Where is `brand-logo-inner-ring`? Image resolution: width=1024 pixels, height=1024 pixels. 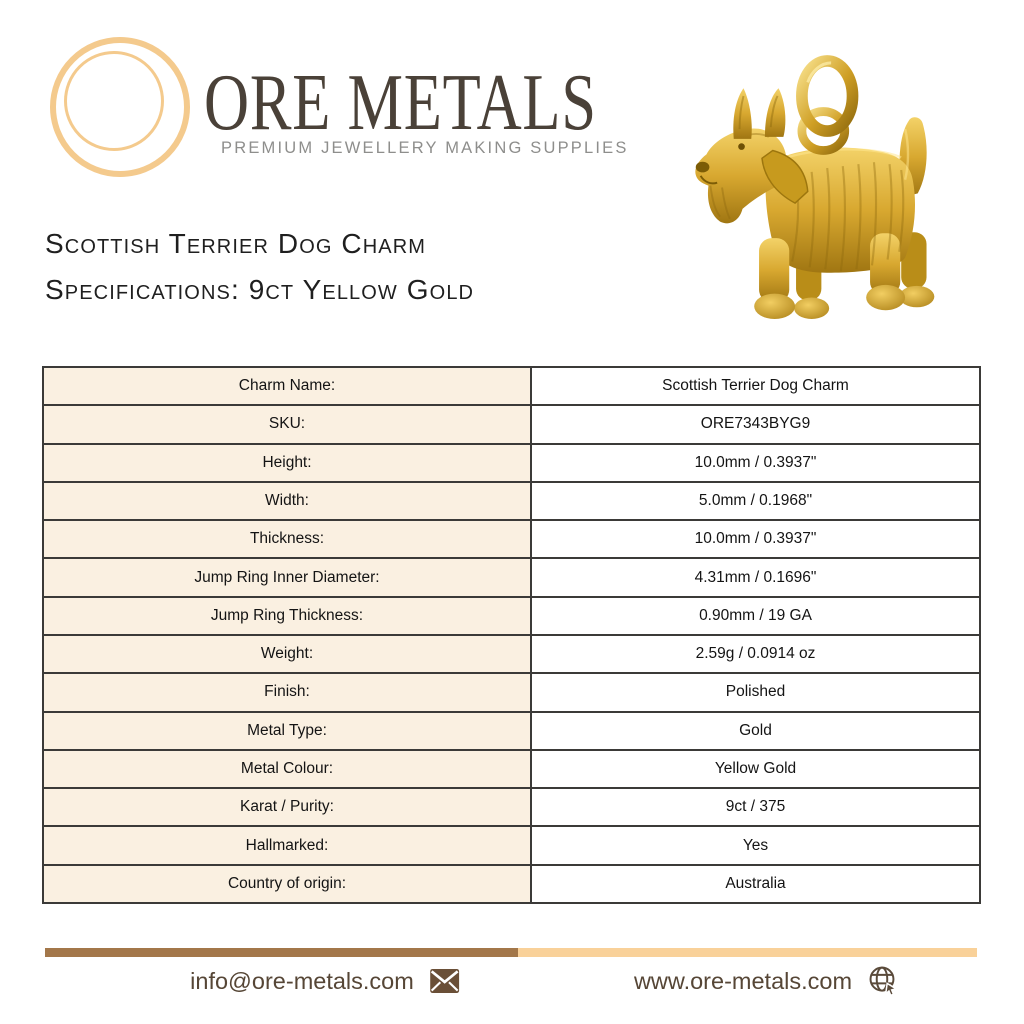
brand-logo-inner-ring is located at coordinates (114, 101).